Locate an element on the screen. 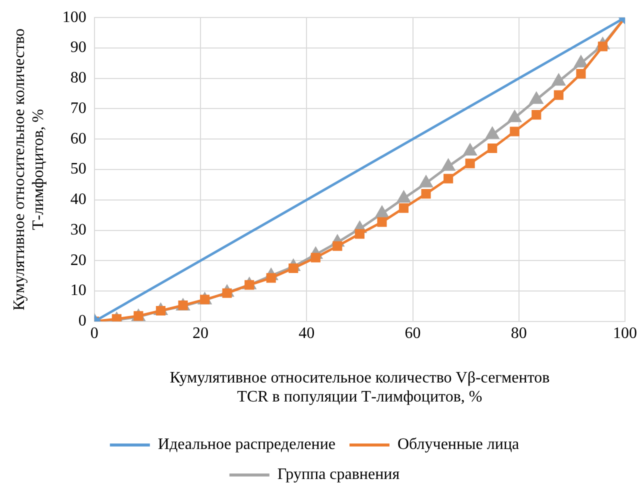  y-tick-label: 70 is located at coordinates (78, 108).